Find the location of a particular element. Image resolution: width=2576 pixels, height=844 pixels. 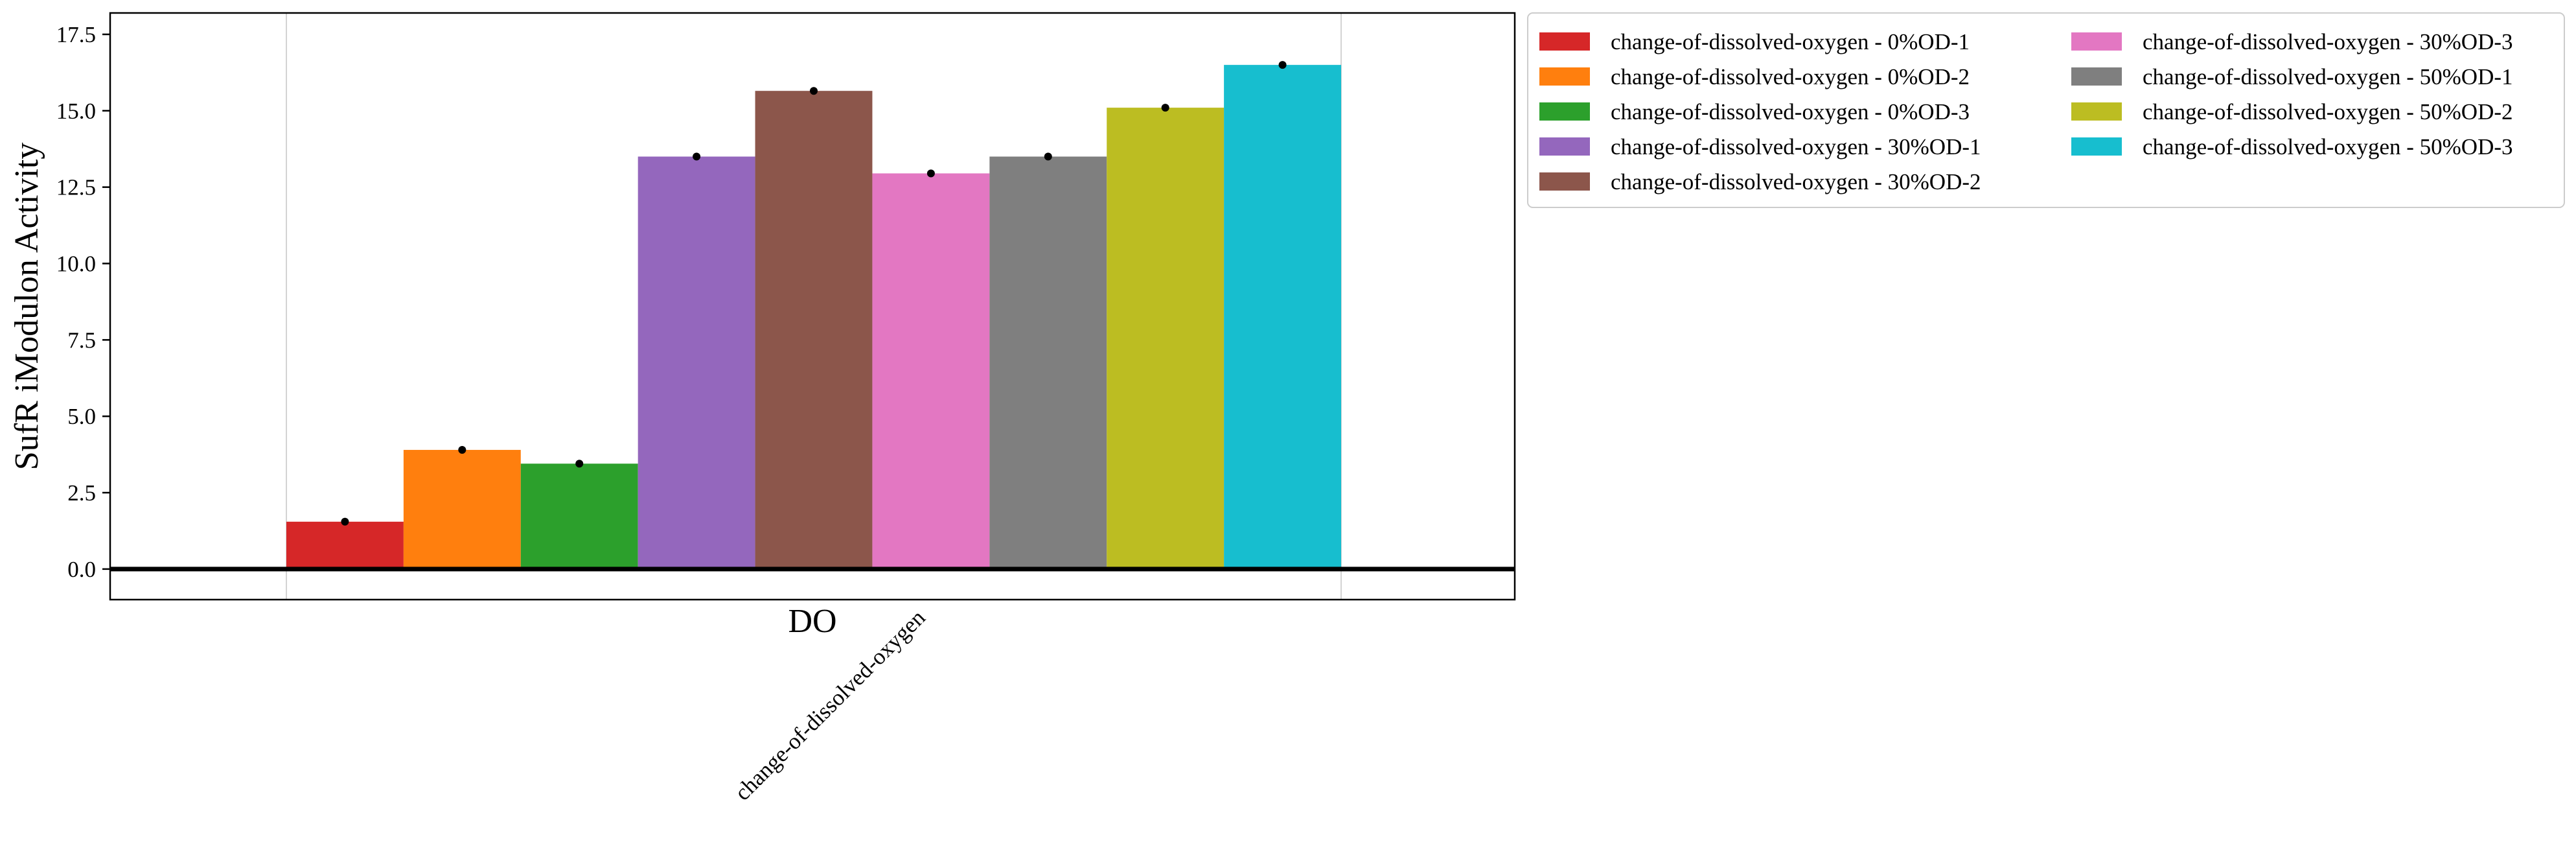

y-tick-label: 12.5 is located at coordinates (76, 187).